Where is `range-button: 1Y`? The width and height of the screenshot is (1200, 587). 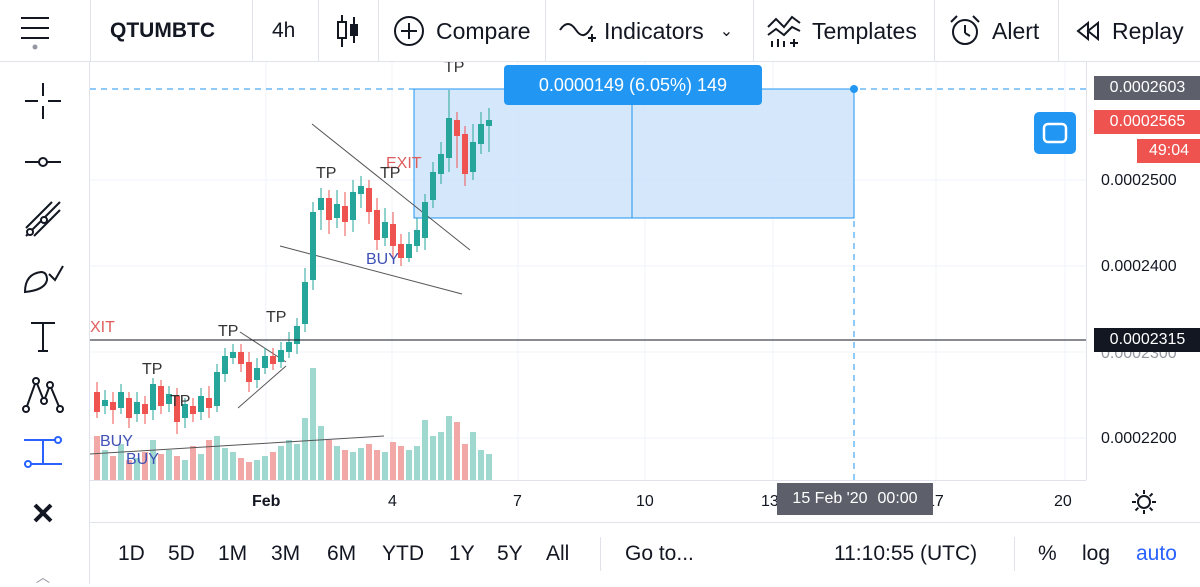
range-button: 1Y is located at coordinates (462, 553).